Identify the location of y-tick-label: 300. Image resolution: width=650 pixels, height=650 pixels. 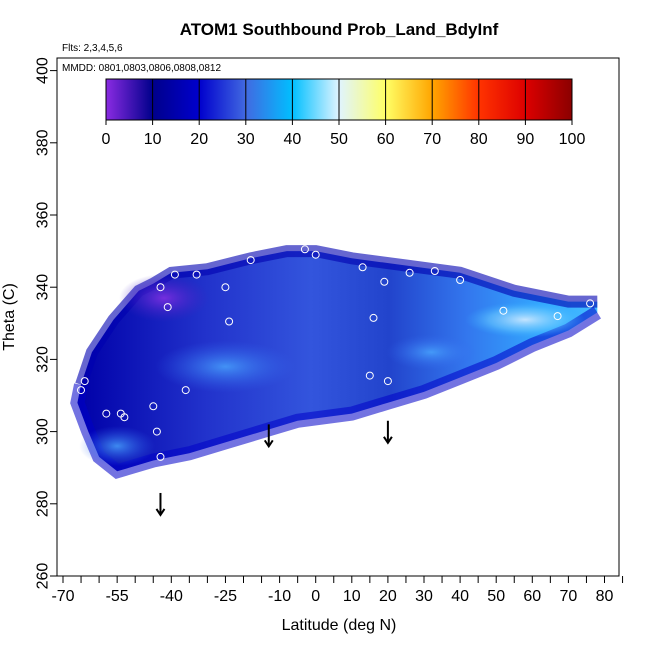
(43, 431).